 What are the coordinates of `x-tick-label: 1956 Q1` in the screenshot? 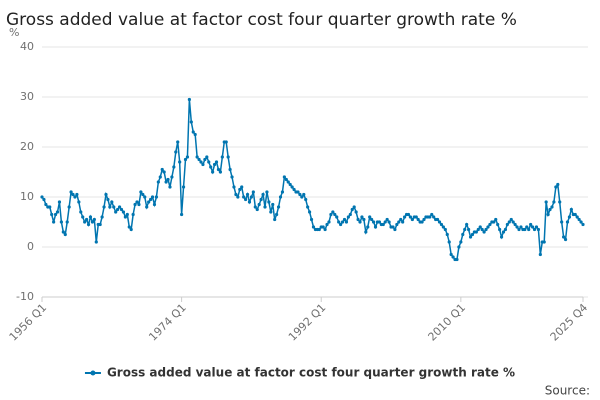 It's located at (28, 322).